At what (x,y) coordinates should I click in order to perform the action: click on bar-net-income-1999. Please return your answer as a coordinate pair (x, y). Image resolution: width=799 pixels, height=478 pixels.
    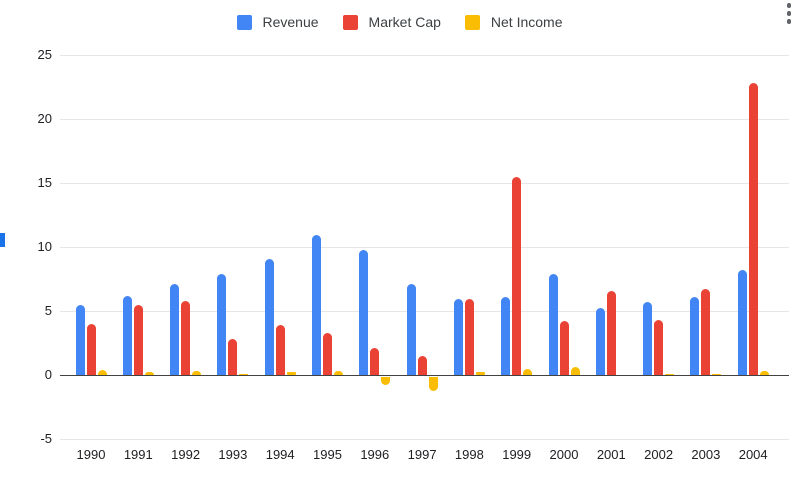
    Looking at the image, I should click on (528, 371).